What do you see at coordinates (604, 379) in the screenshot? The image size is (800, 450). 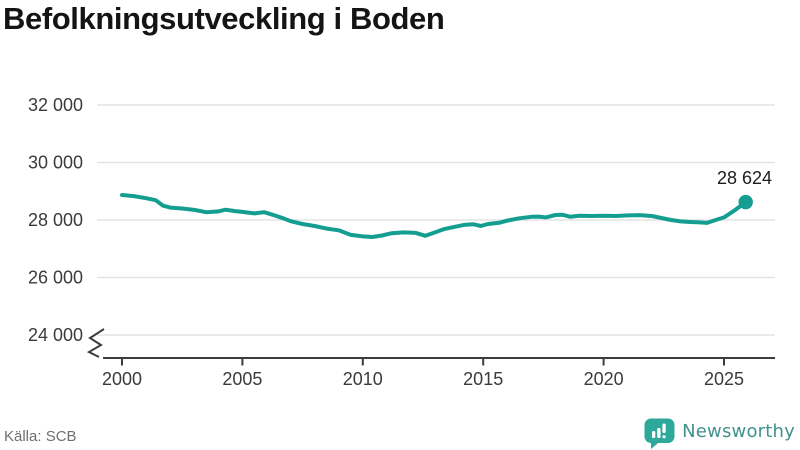 I see `x-axis-tick-label: 2020` at bounding box center [604, 379].